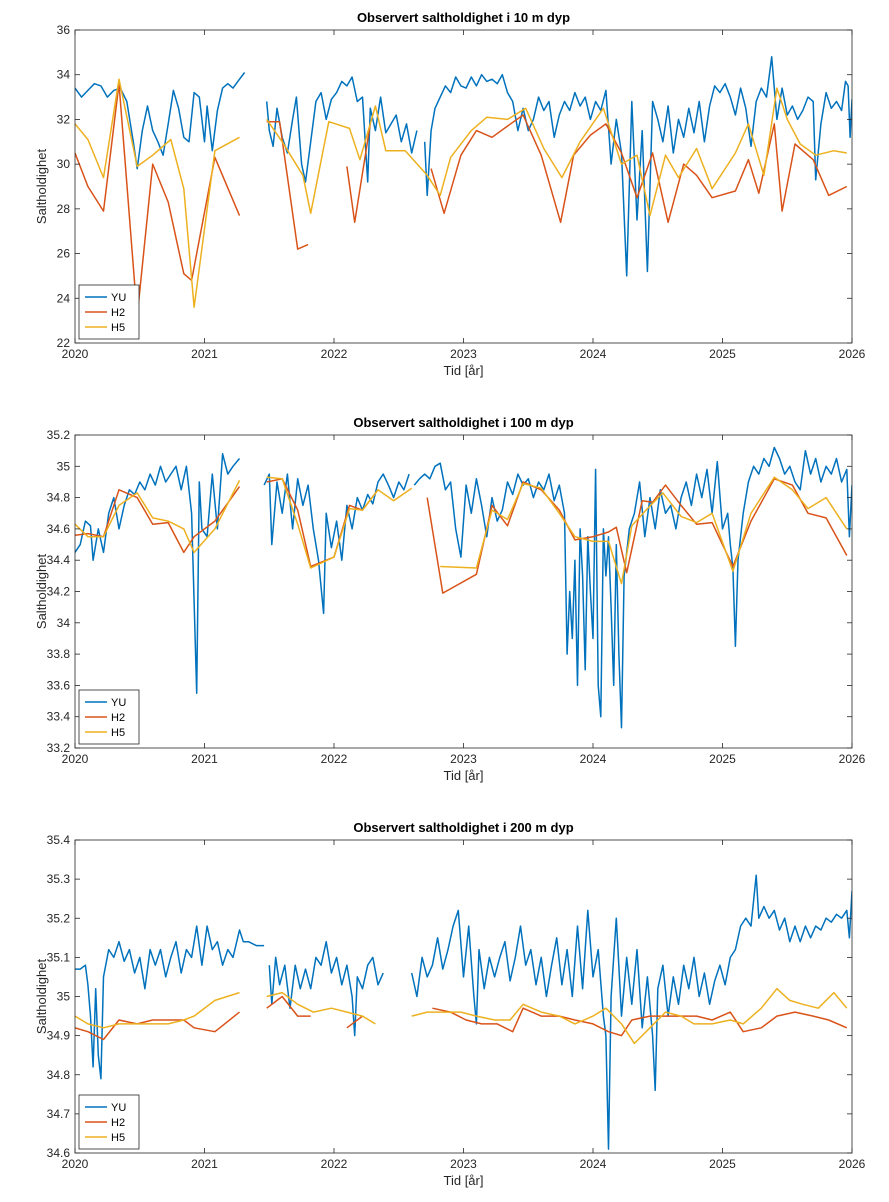 This screenshot has height=1202, width=889. I want to click on chart-title: Observert saltholdighet i 10 m dyp, so click(463, 17).